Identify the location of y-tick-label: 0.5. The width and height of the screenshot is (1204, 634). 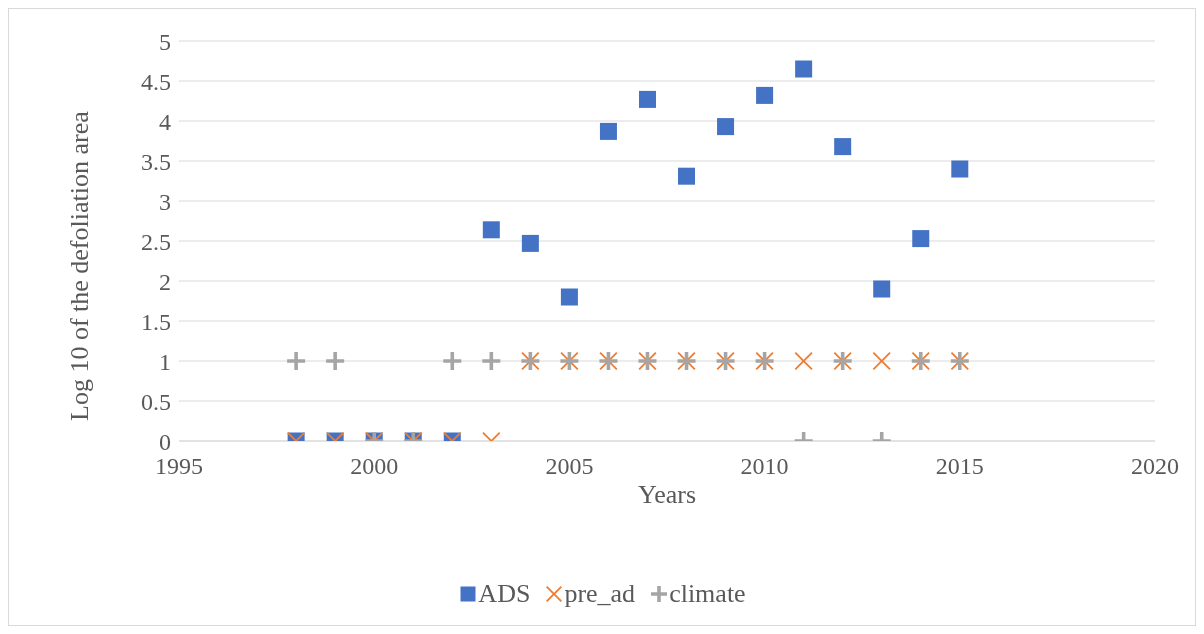
(156, 401).